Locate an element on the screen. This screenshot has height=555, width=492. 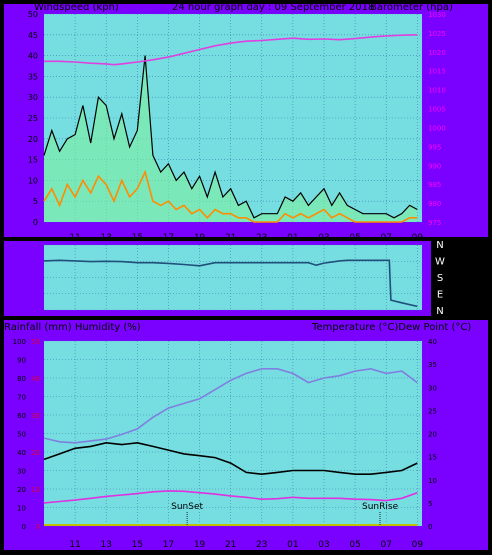
rain-tick-label: 40 is located at coordinates (35, 379).